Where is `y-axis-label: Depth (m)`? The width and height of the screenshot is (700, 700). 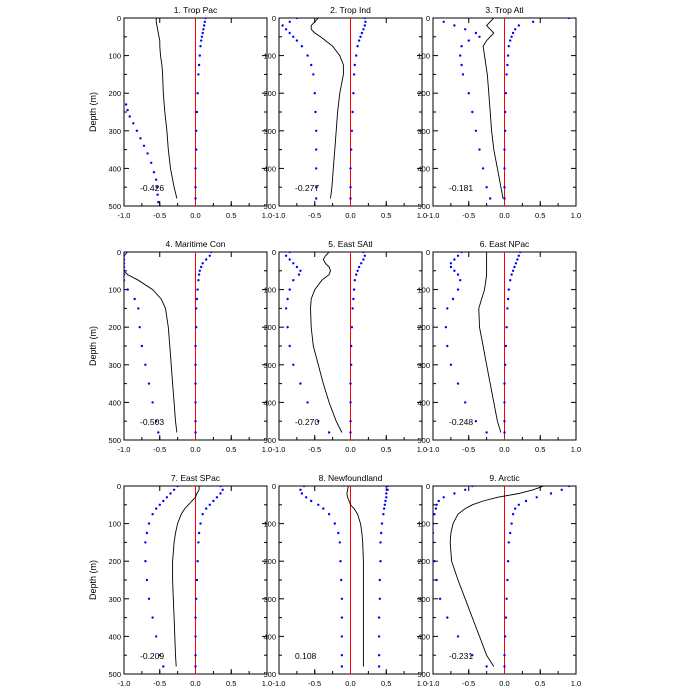 y-axis-label: Depth (m) is located at coordinates (93, 112).